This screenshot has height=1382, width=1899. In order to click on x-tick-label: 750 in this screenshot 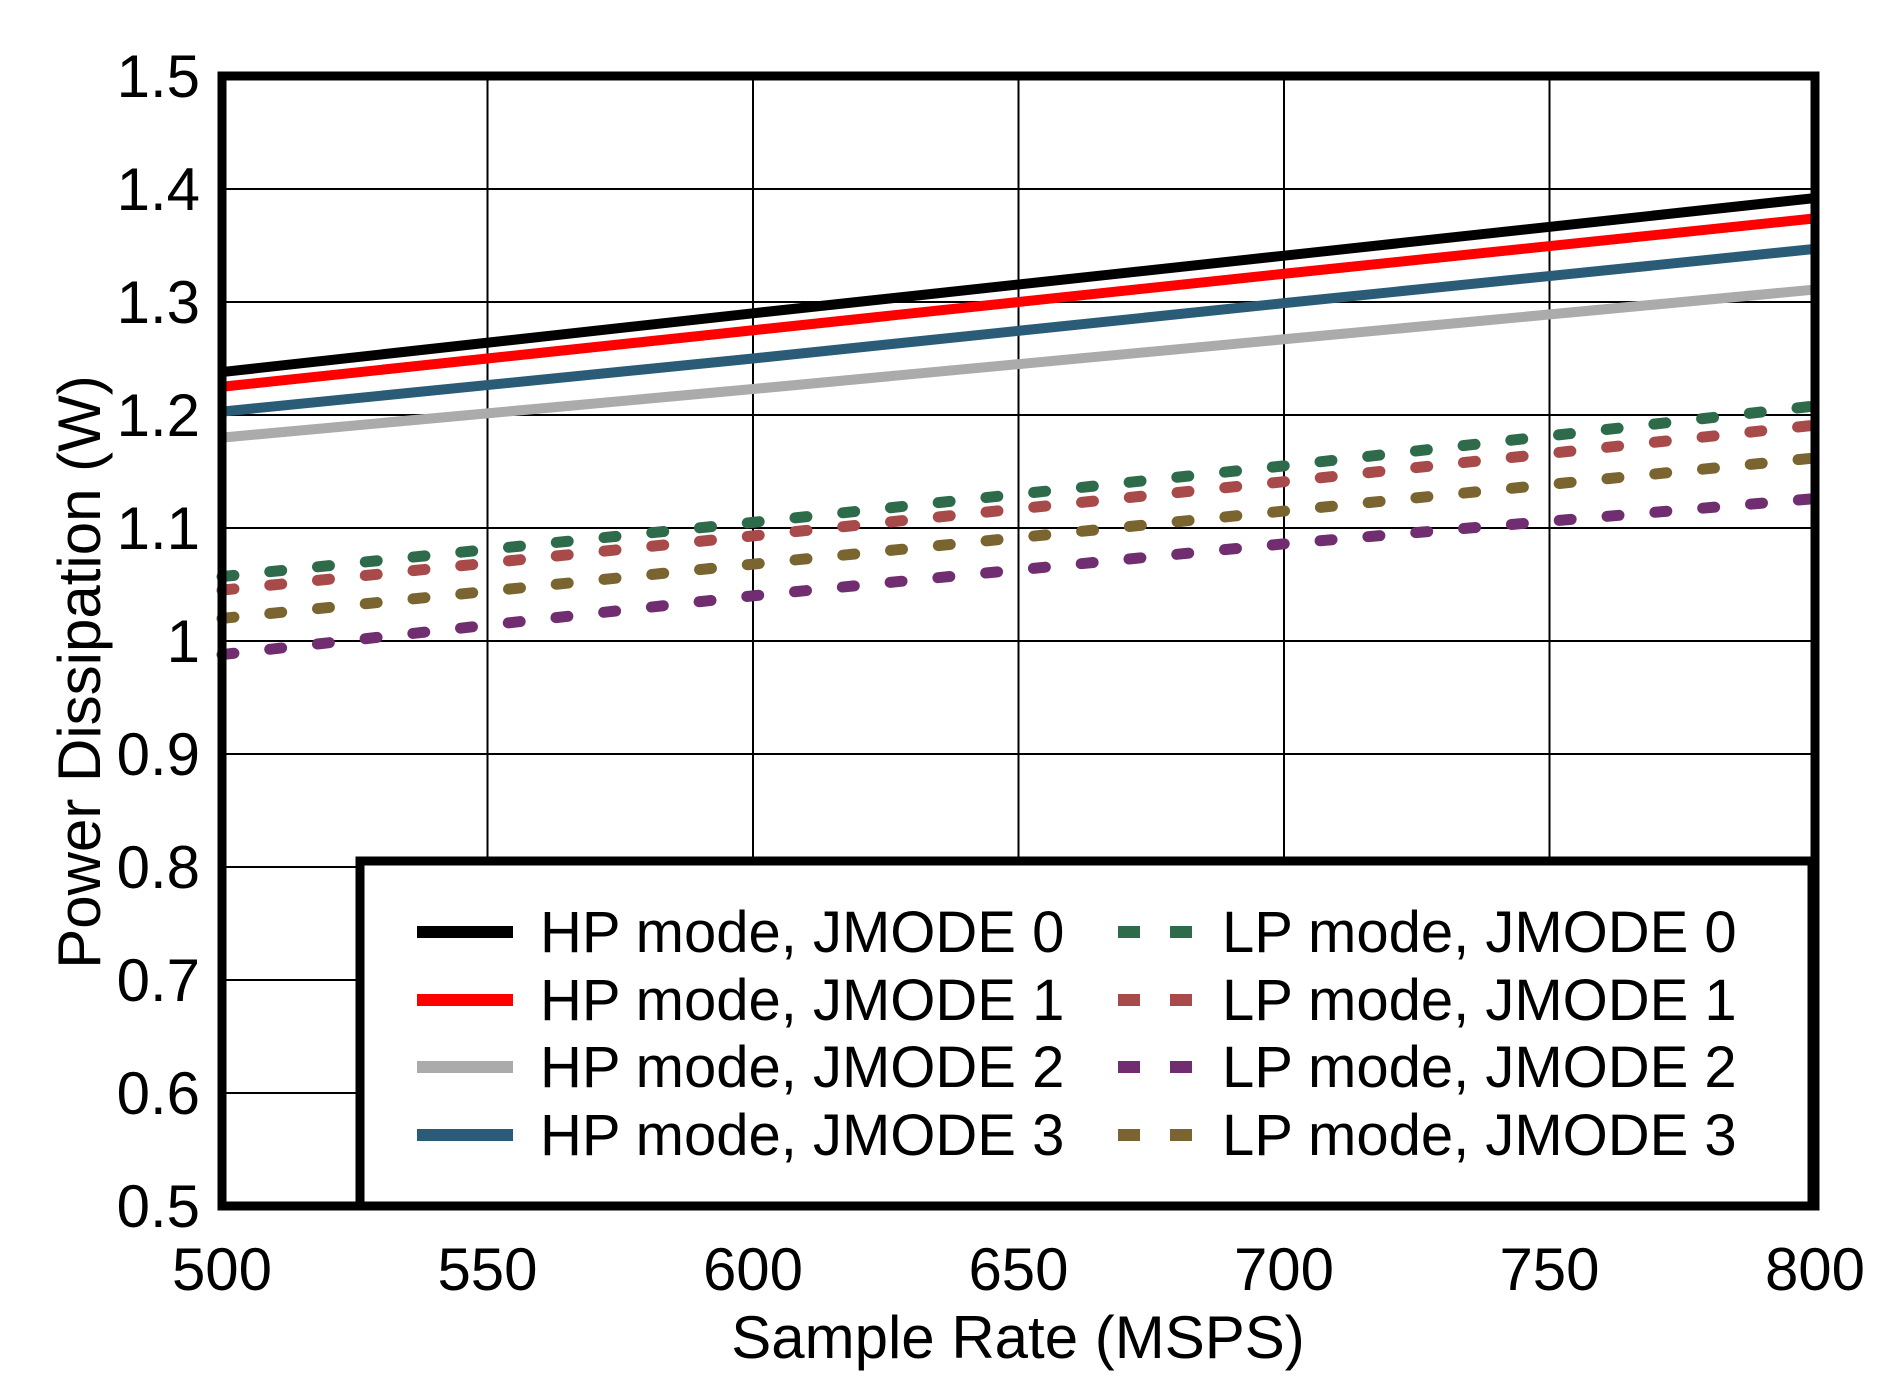, I will do `click(1549, 1269)`.